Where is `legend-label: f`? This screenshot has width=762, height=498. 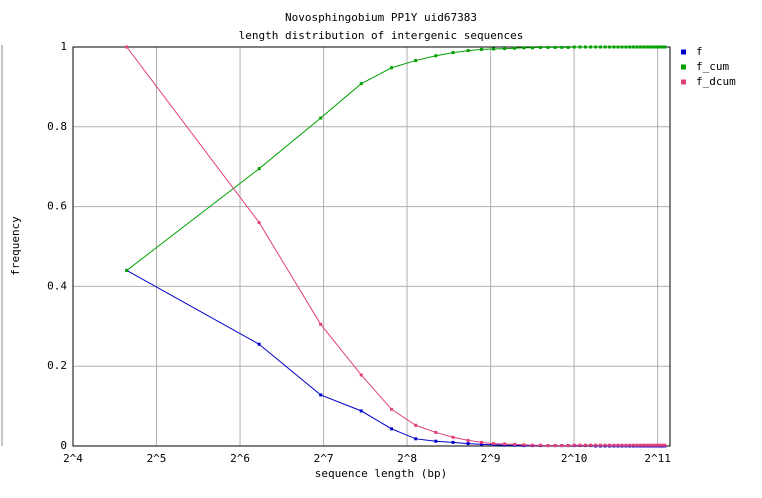
legend-label: f is located at coordinates (699, 51).